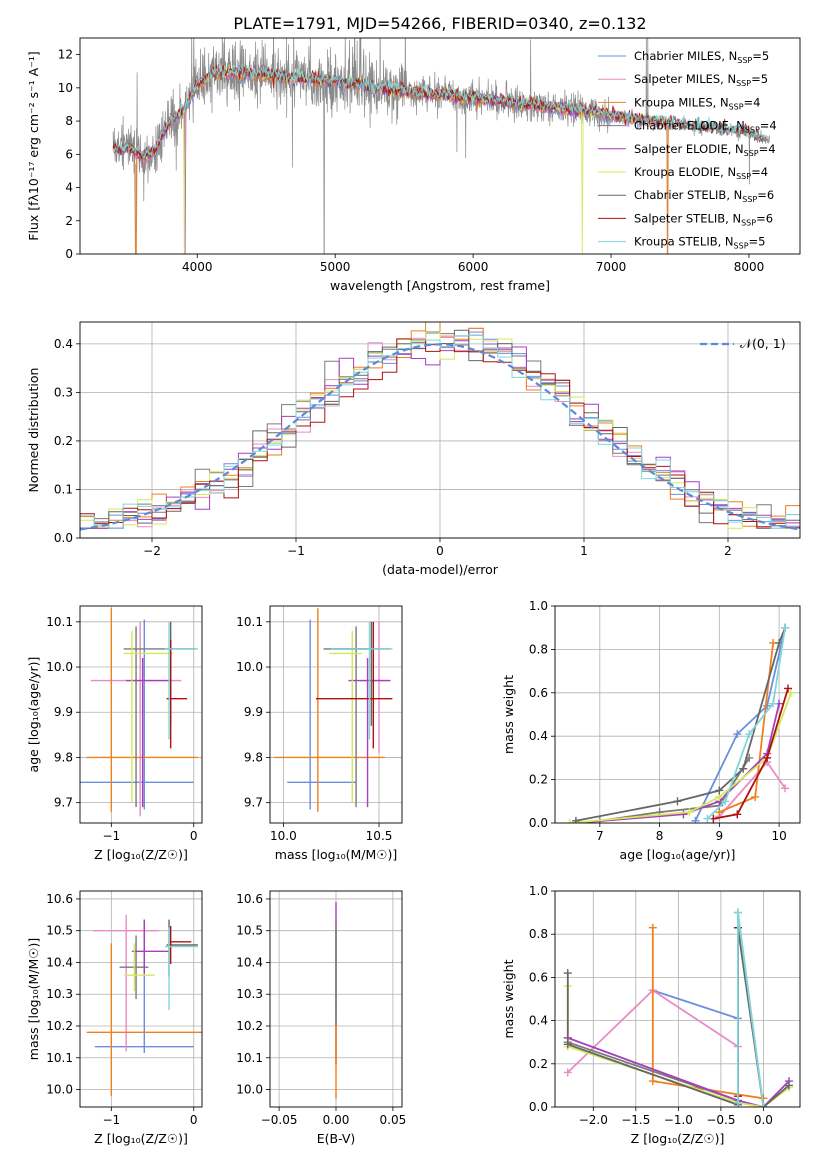 The height and width of the screenshot is (1170, 819). What do you see at coordinates (538, 934) in the screenshot?
I see `y-tick-label: 0.8` at bounding box center [538, 934].